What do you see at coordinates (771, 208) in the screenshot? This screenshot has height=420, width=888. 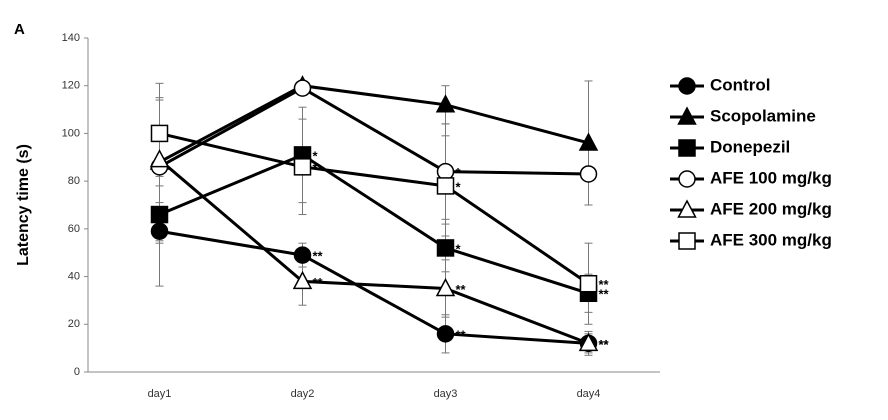 I see `legend-label: AFE 200 mg/kg` at bounding box center [771, 208].